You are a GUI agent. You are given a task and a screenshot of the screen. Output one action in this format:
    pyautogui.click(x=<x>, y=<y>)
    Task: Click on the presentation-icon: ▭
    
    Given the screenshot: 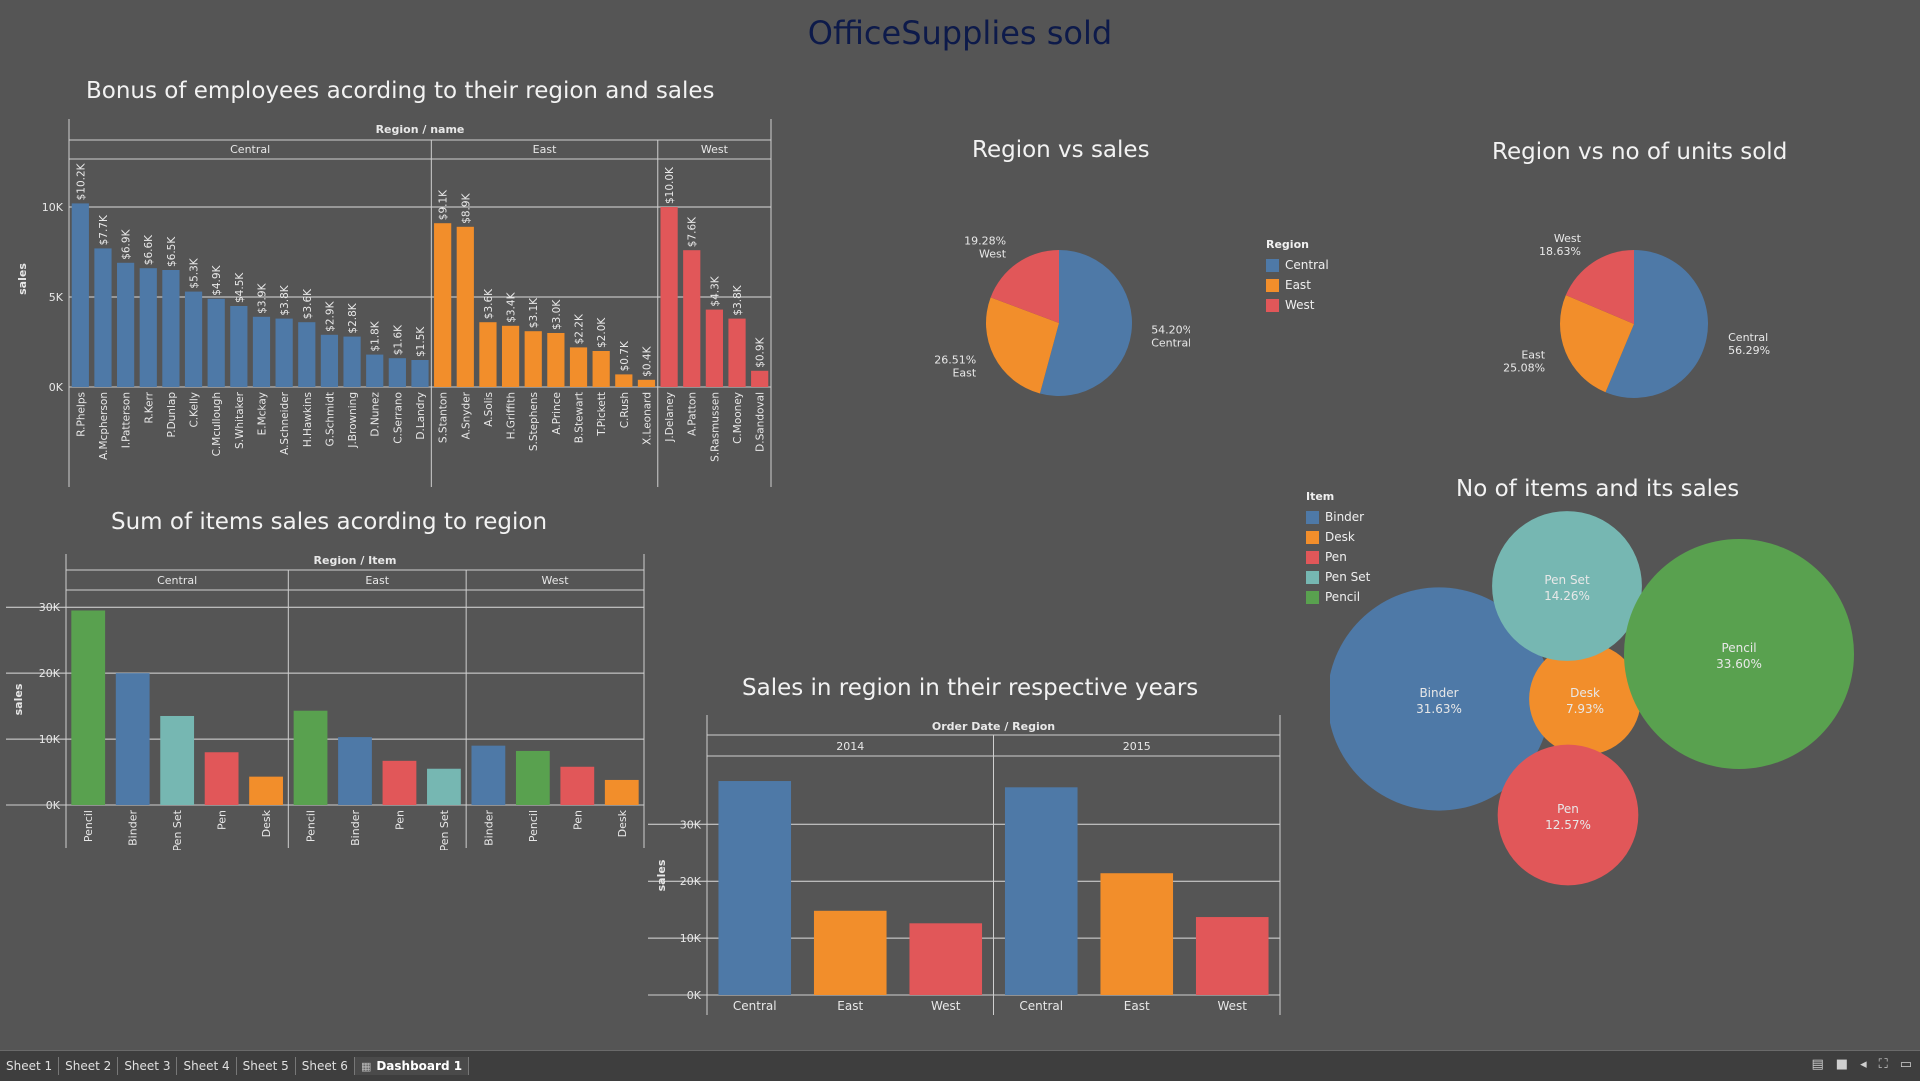 What is the action you would take?
    pyautogui.click(x=1905, y=1064)
    